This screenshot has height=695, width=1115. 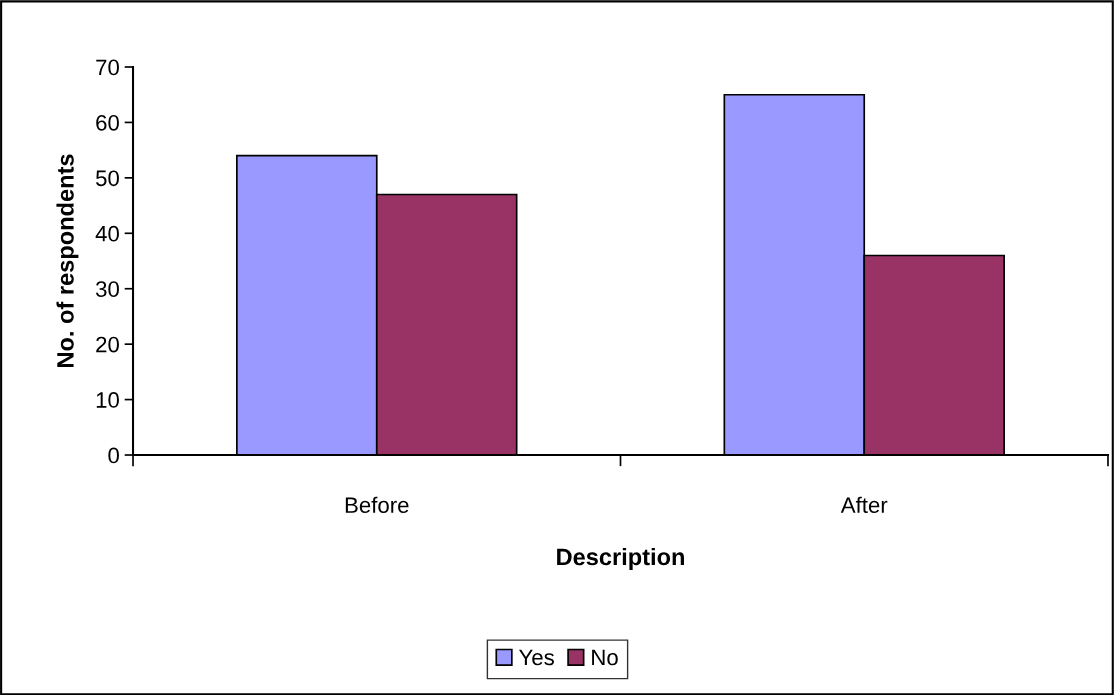 What do you see at coordinates (107, 178) in the screenshot?
I see `y-tick-label: 50` at bounding box center [107, 178].